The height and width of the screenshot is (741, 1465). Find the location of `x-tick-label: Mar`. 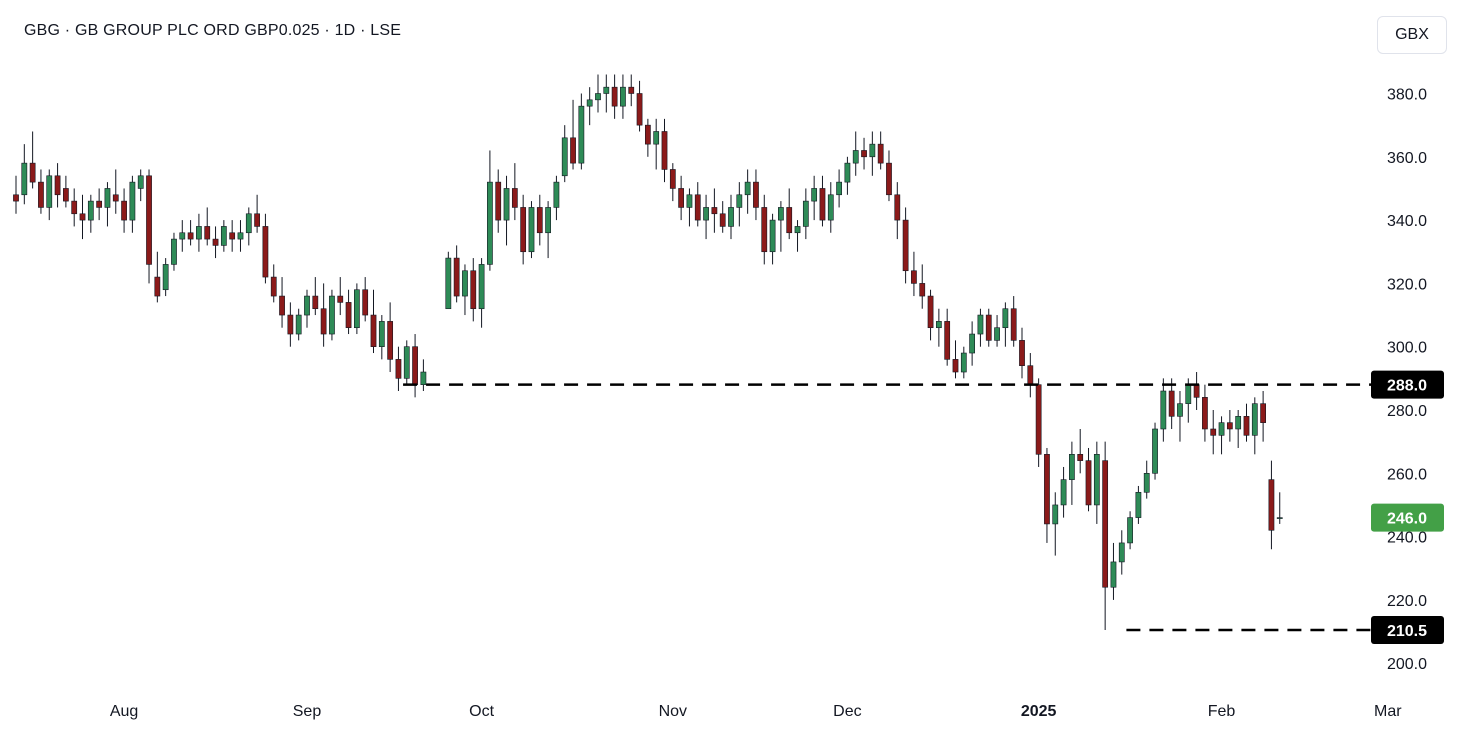

x-tick-label: Mar is located at coordinates (1388, 711).